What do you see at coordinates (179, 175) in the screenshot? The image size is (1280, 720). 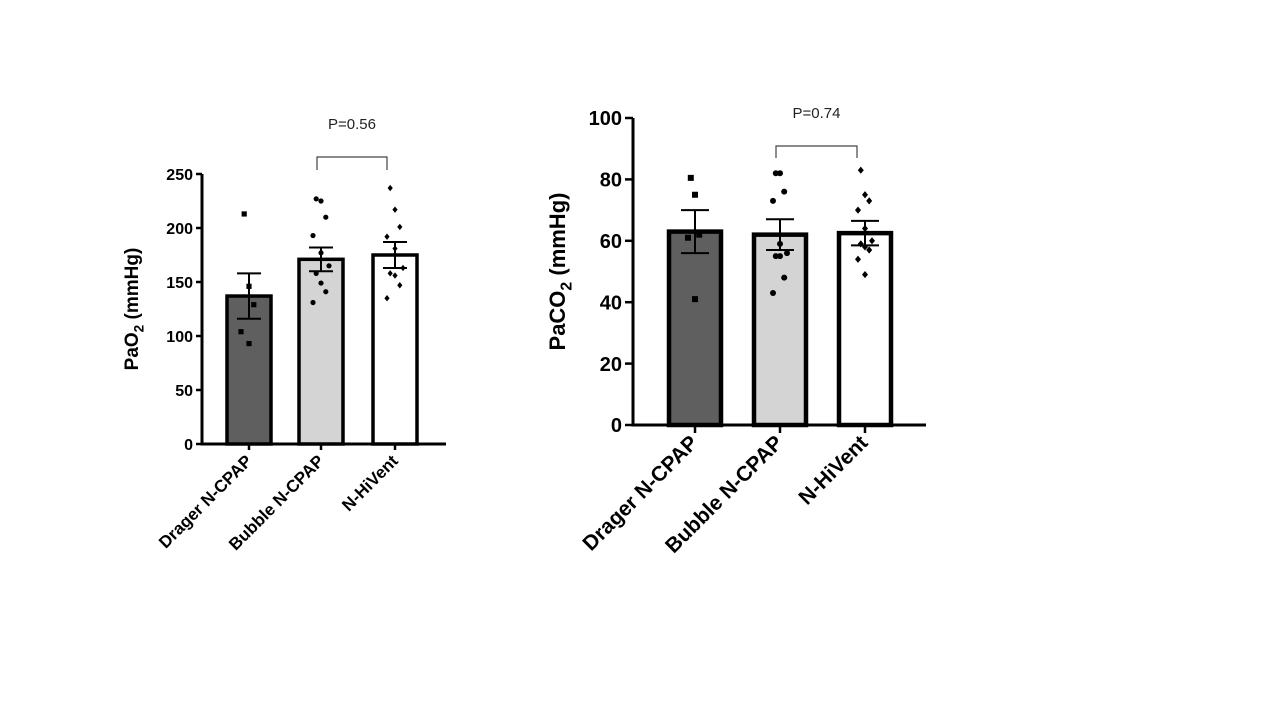 I see `y-tick-label: 250` at bounding box center [179, 175].